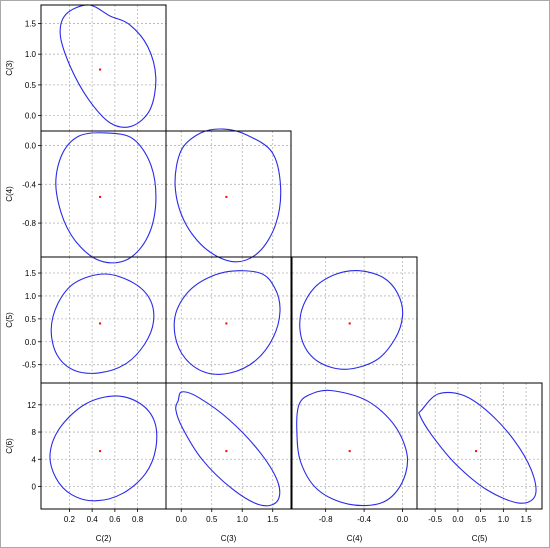  What do you see at coordinates (93, 519) in the screenshot?
I see `x-tick-label: 0.4` at bounding box center [93, 519].